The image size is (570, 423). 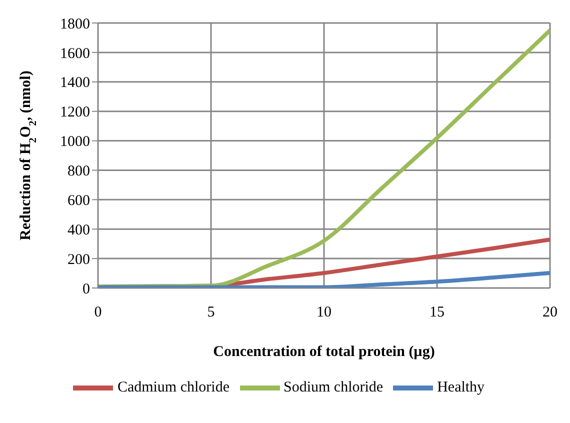 What do you see at coordinates (79, 172) in the screenshot?
I see `y-tick-label: 800` at bounding box center [79, 172].